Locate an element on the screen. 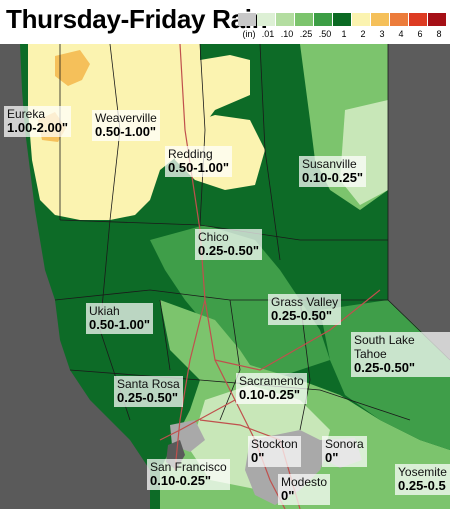 The image size is (450, 509). map-title: Thursday-Friday Rain is located at coordinates (137, 19).